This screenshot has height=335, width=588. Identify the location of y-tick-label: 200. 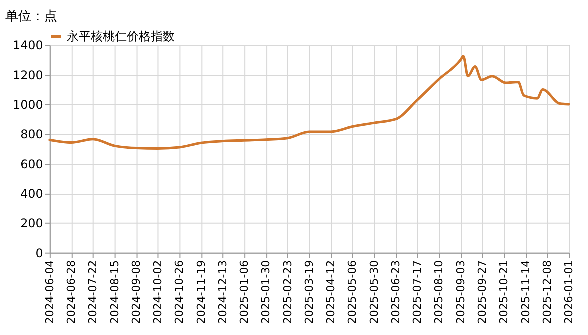
(32, 223).